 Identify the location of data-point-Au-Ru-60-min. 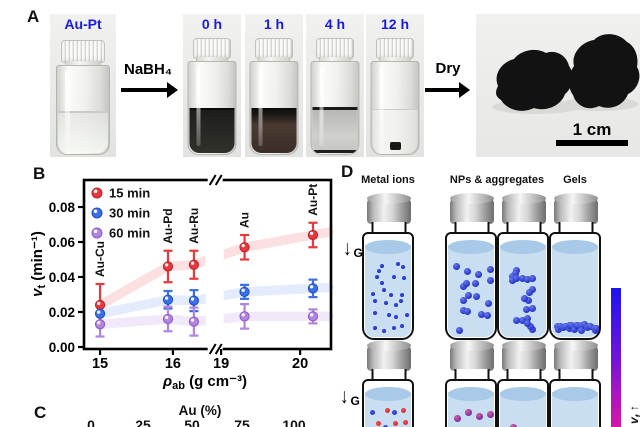
(194, 321).